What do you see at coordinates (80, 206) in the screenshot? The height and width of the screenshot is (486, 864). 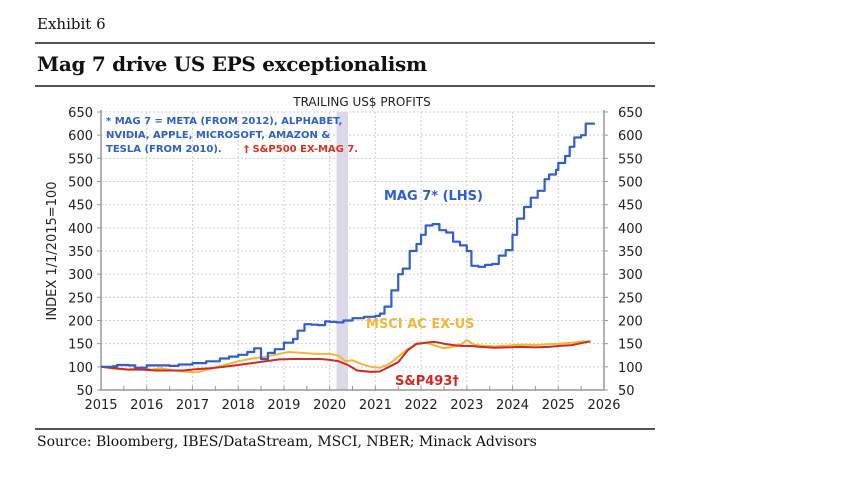 I see `y-tick-label-left: 450` at bounding box center [80, 206].